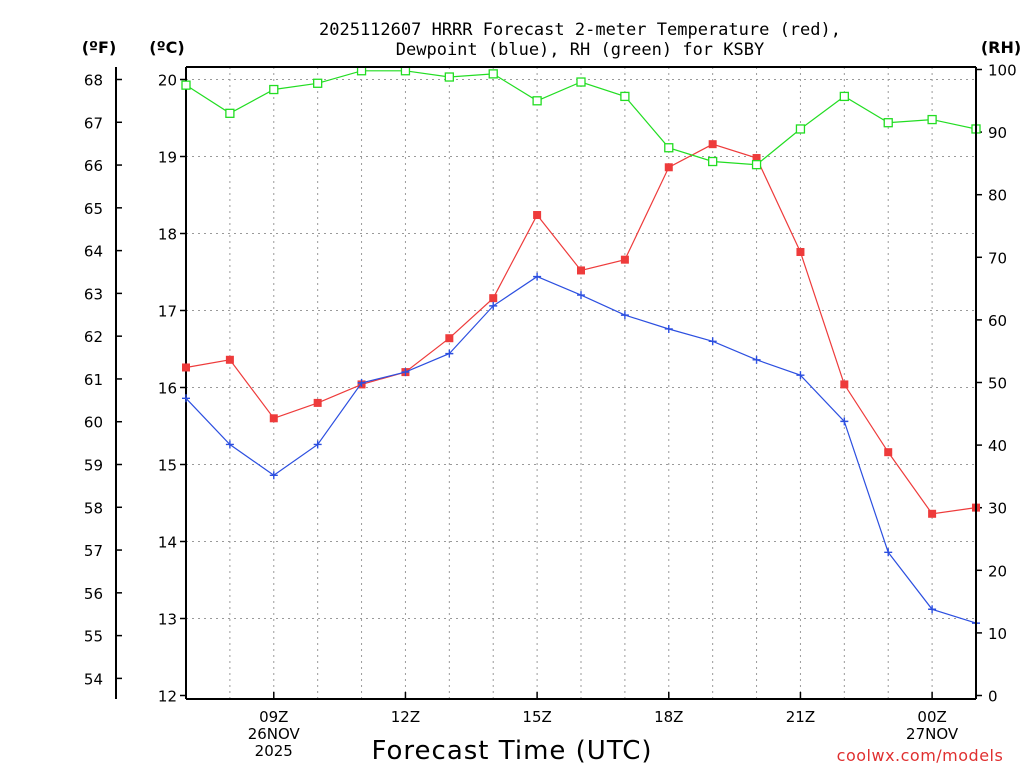  Describe the element at coordinates (167, 697) in the screenshot. I see `celsius-tick-label-12: 12` at that location.